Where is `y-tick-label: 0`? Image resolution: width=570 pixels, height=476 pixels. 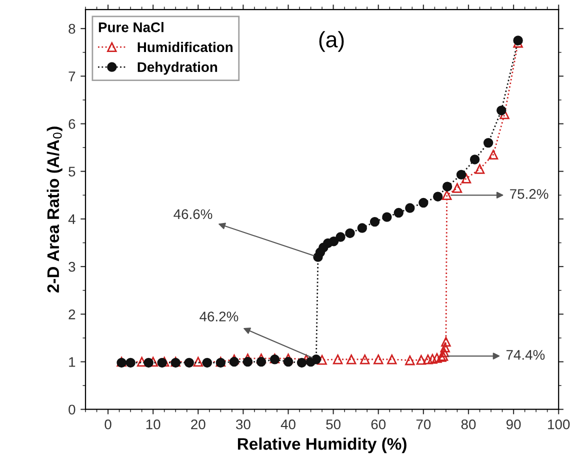 y-tick-label: 0 is located at coordinates (72, 409).